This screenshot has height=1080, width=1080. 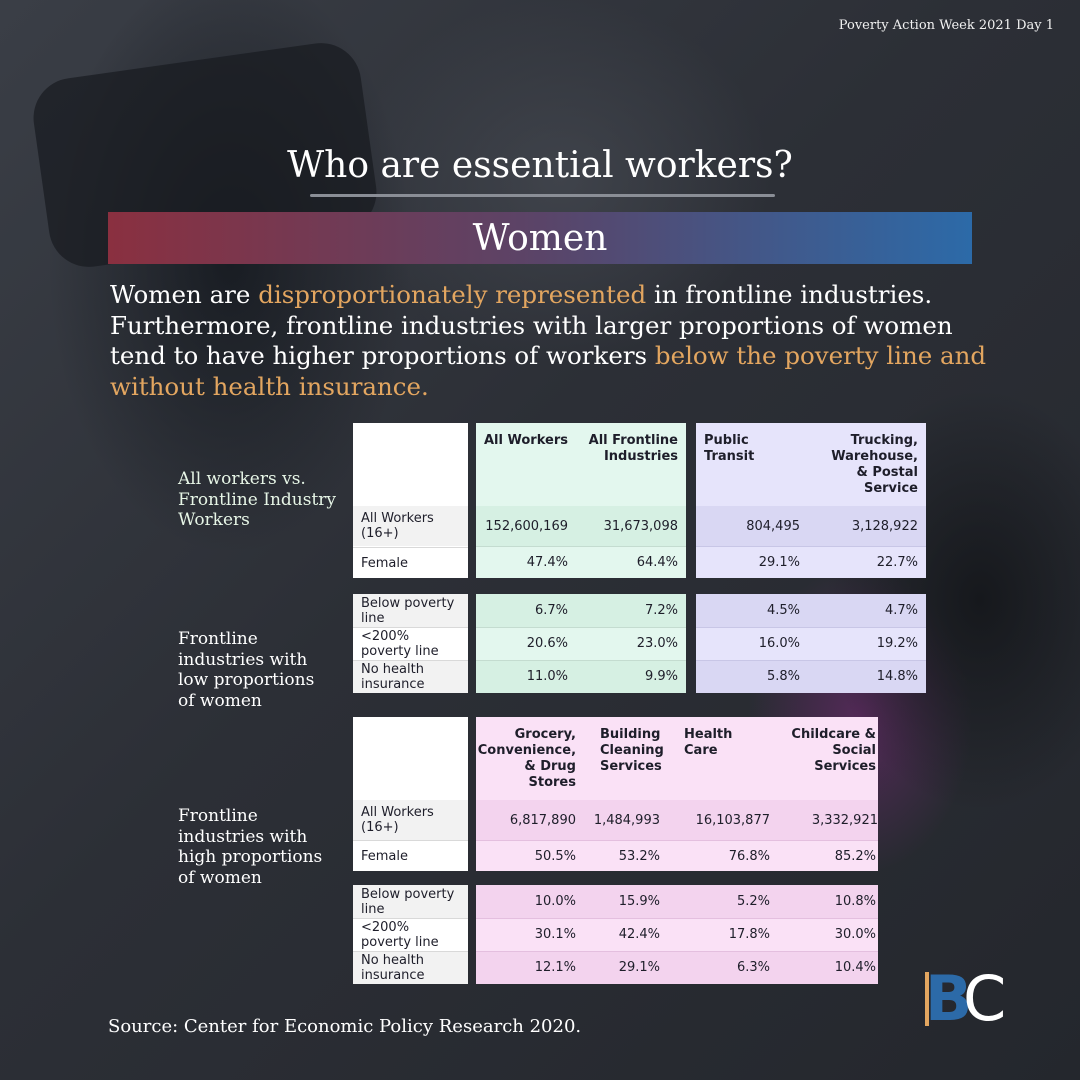 I want to click on top-green-table-2: 6.7% 7.2% 20.6% 23.0% 11.0% 9.9%, so click(x=581, y=643).